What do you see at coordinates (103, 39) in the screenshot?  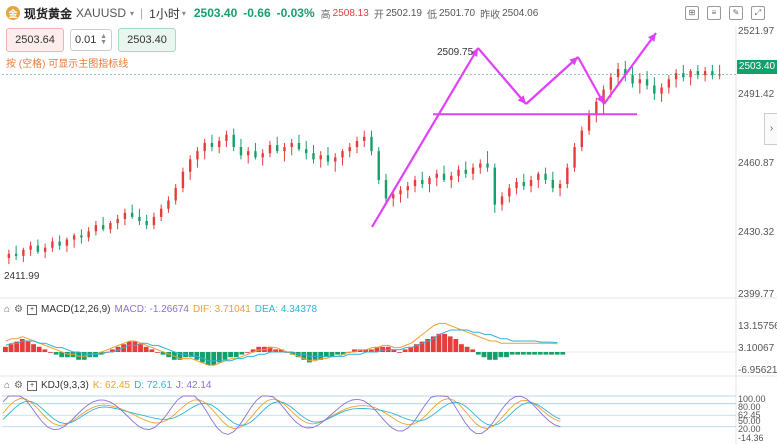 I see `stepper-arrows-icon: ▲ ▼` at bounding box center [103, 39].